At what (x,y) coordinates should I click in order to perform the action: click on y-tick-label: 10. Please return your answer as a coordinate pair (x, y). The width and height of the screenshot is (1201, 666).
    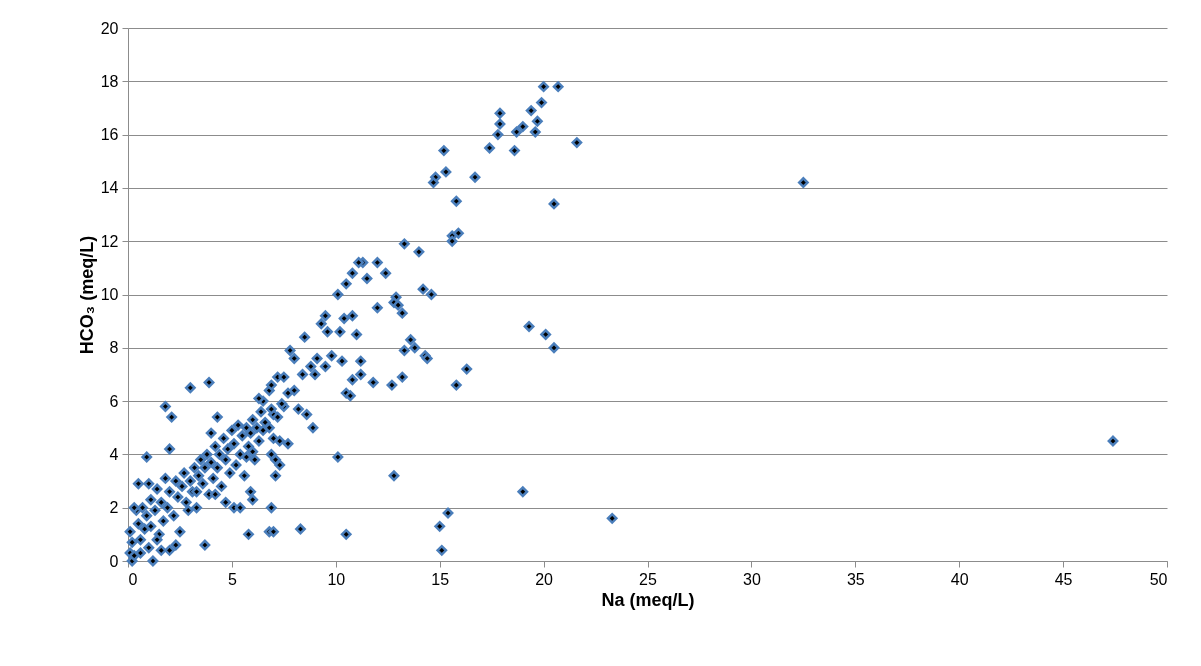
    Looking at the image, I should click on (109, 294).